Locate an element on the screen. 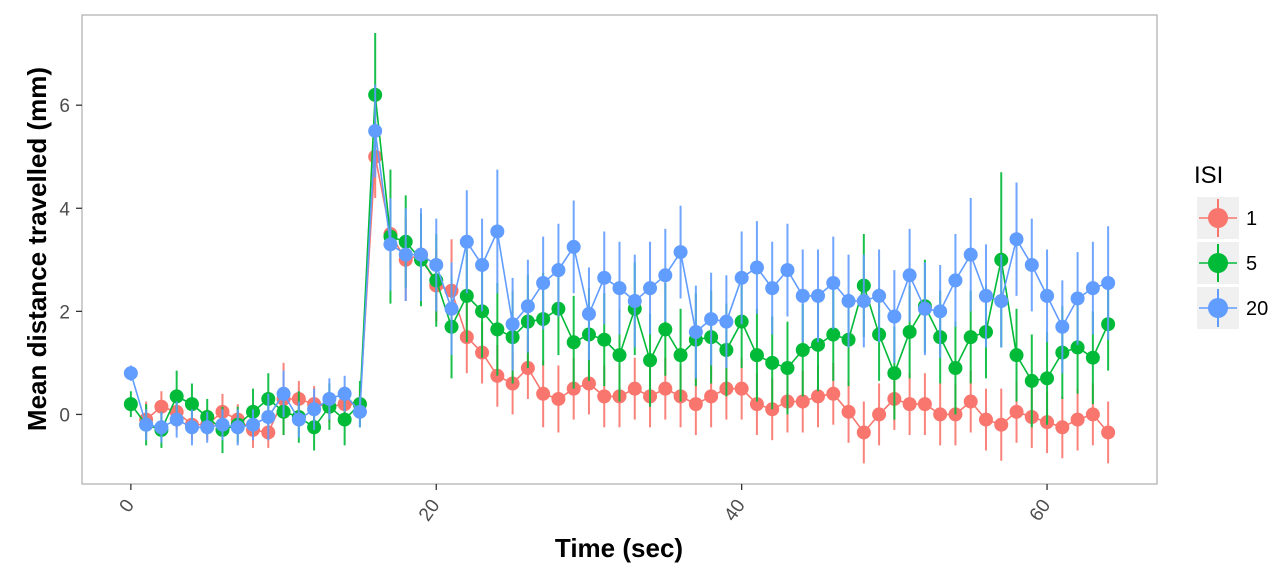 This screenshot has width=1280, height=579. legend: ISI 1 5 20 is located at coordinates (1231, 245).